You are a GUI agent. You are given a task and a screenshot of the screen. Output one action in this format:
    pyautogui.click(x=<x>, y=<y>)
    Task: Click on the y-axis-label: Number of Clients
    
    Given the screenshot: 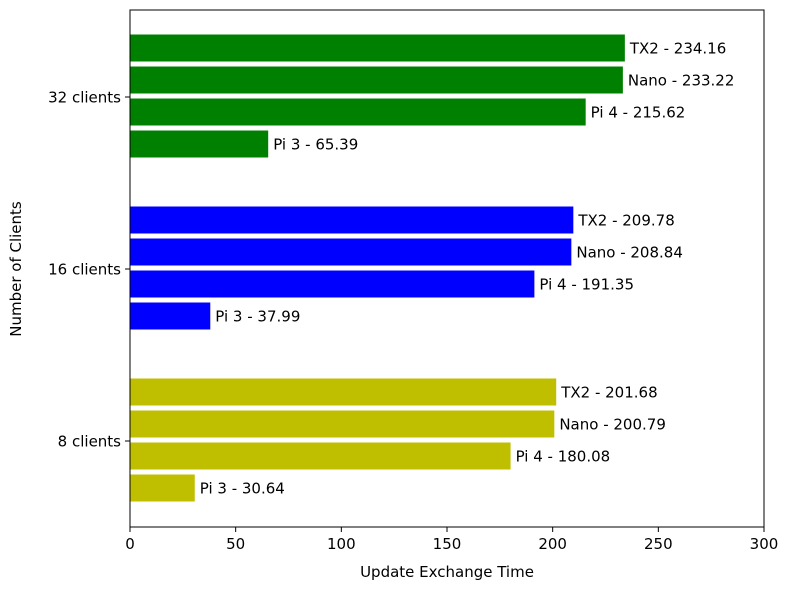 What is the action you would take?
    pyautogui.click(x=16, y=269)
    